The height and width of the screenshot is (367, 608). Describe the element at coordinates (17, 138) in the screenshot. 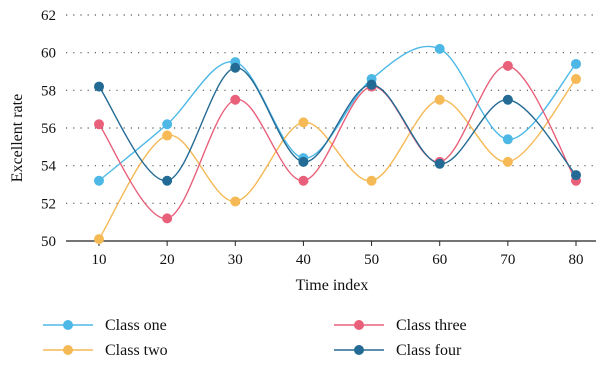

I see `y-axis-label: Excellent rate` at that location.